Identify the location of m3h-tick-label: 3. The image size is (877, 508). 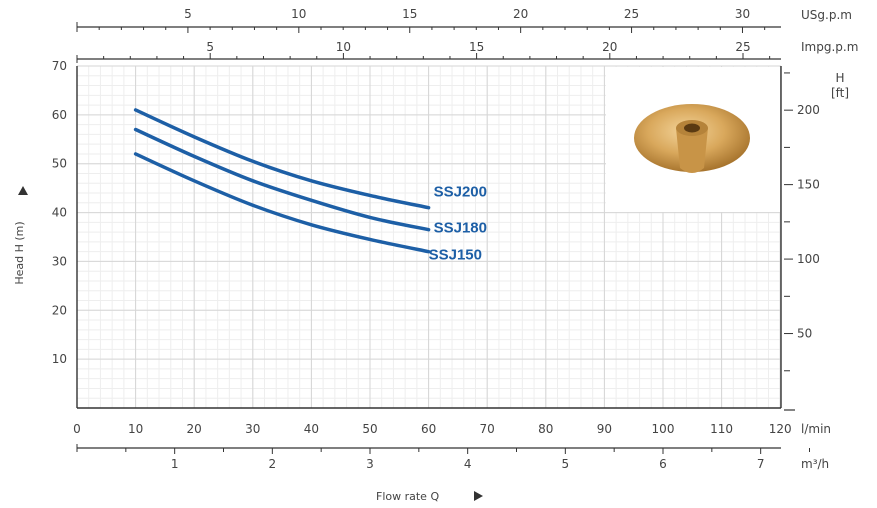
(370, 464).